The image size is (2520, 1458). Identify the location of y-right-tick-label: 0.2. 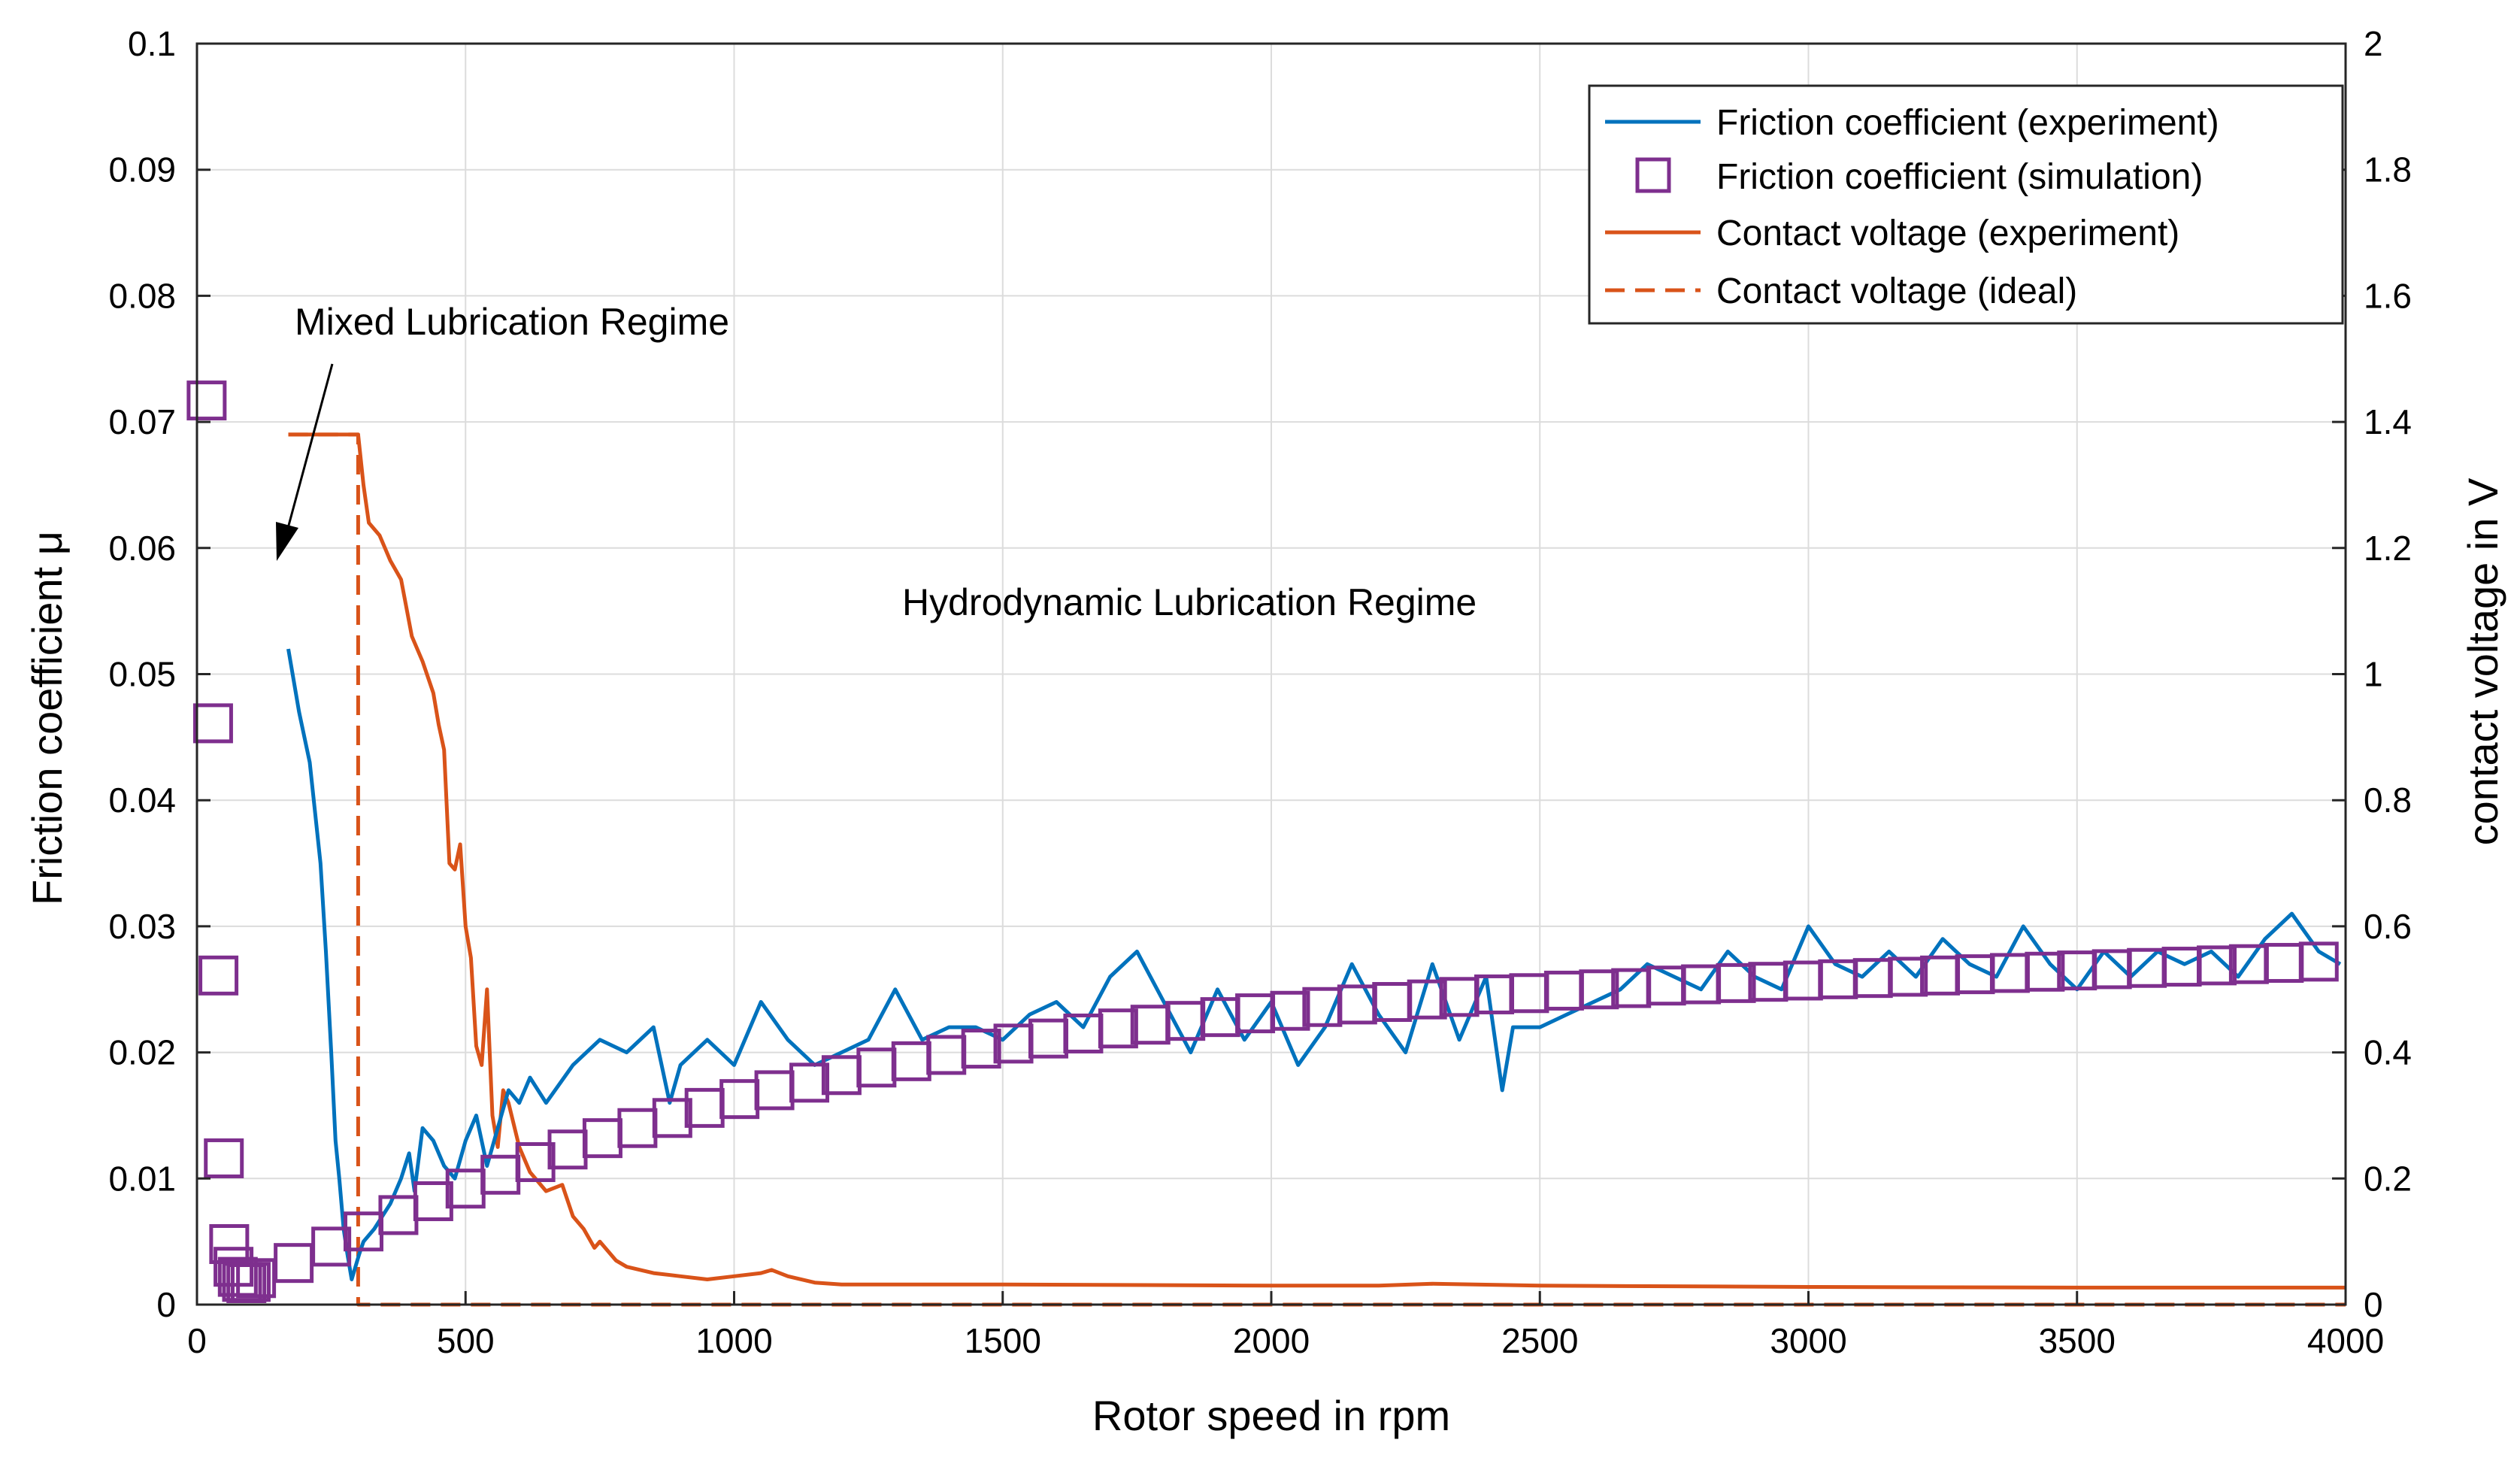
(2388, 1178).